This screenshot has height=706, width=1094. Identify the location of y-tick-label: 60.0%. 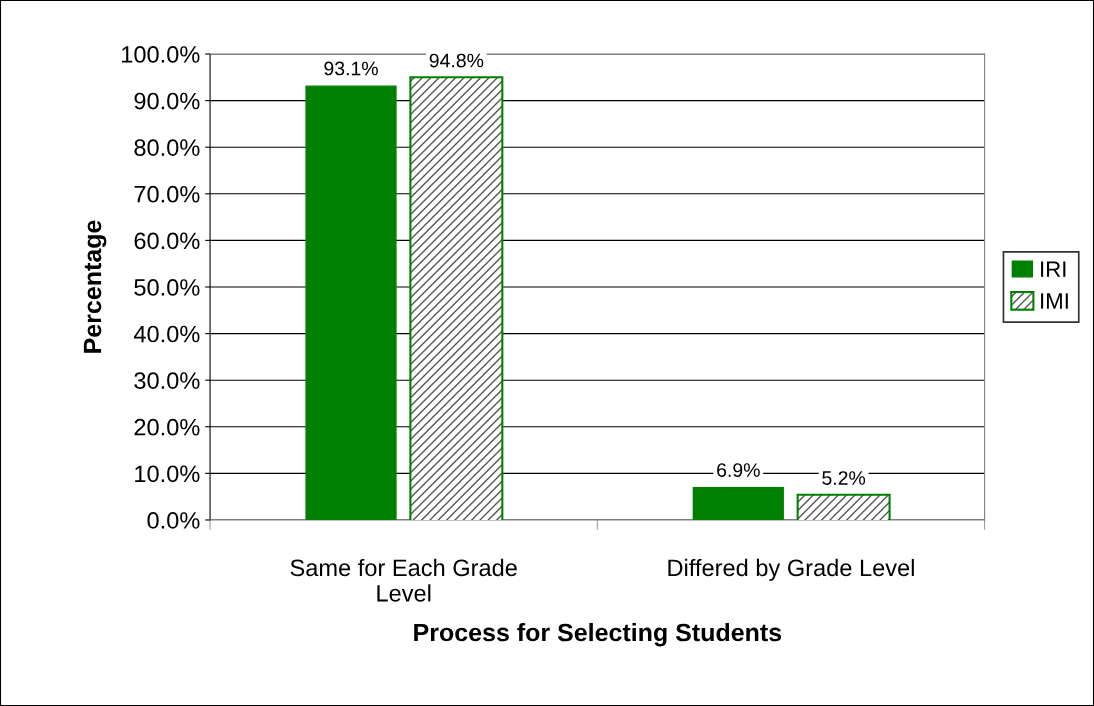
(167, 241).